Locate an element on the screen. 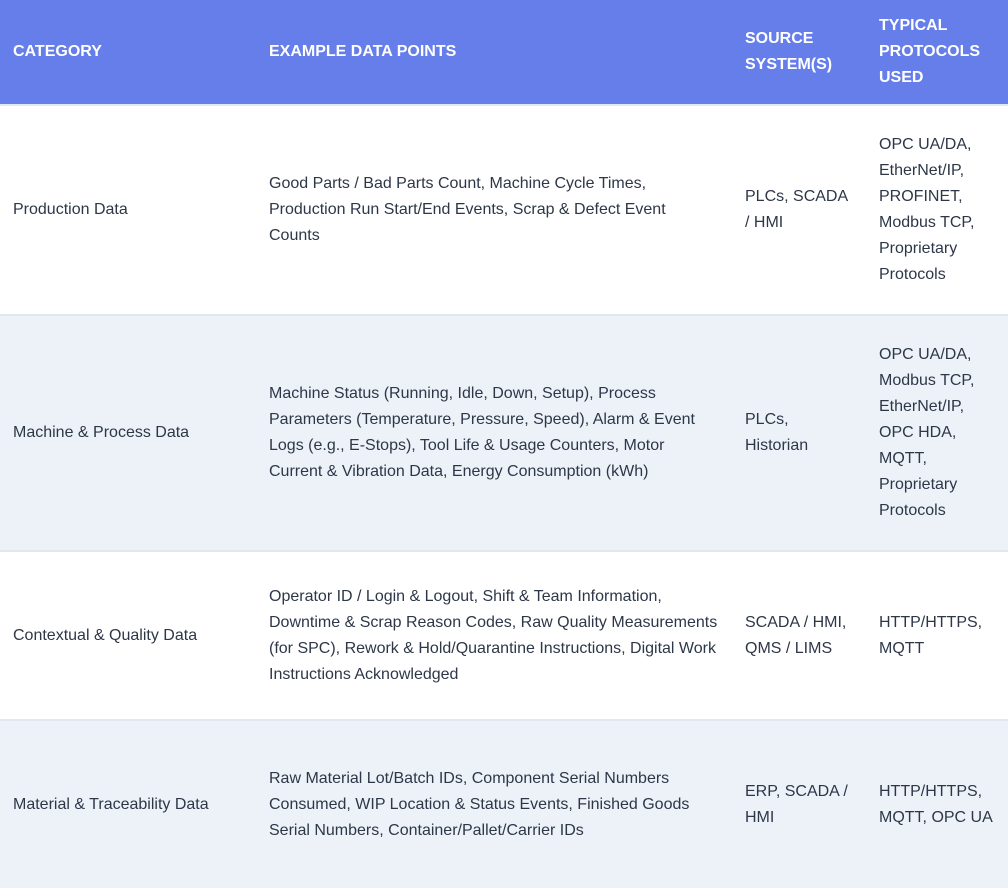 The width and height of the screenshot is (1008, 888). header-protocols: Typical Protocols Used is located at coordinates (937, 52).